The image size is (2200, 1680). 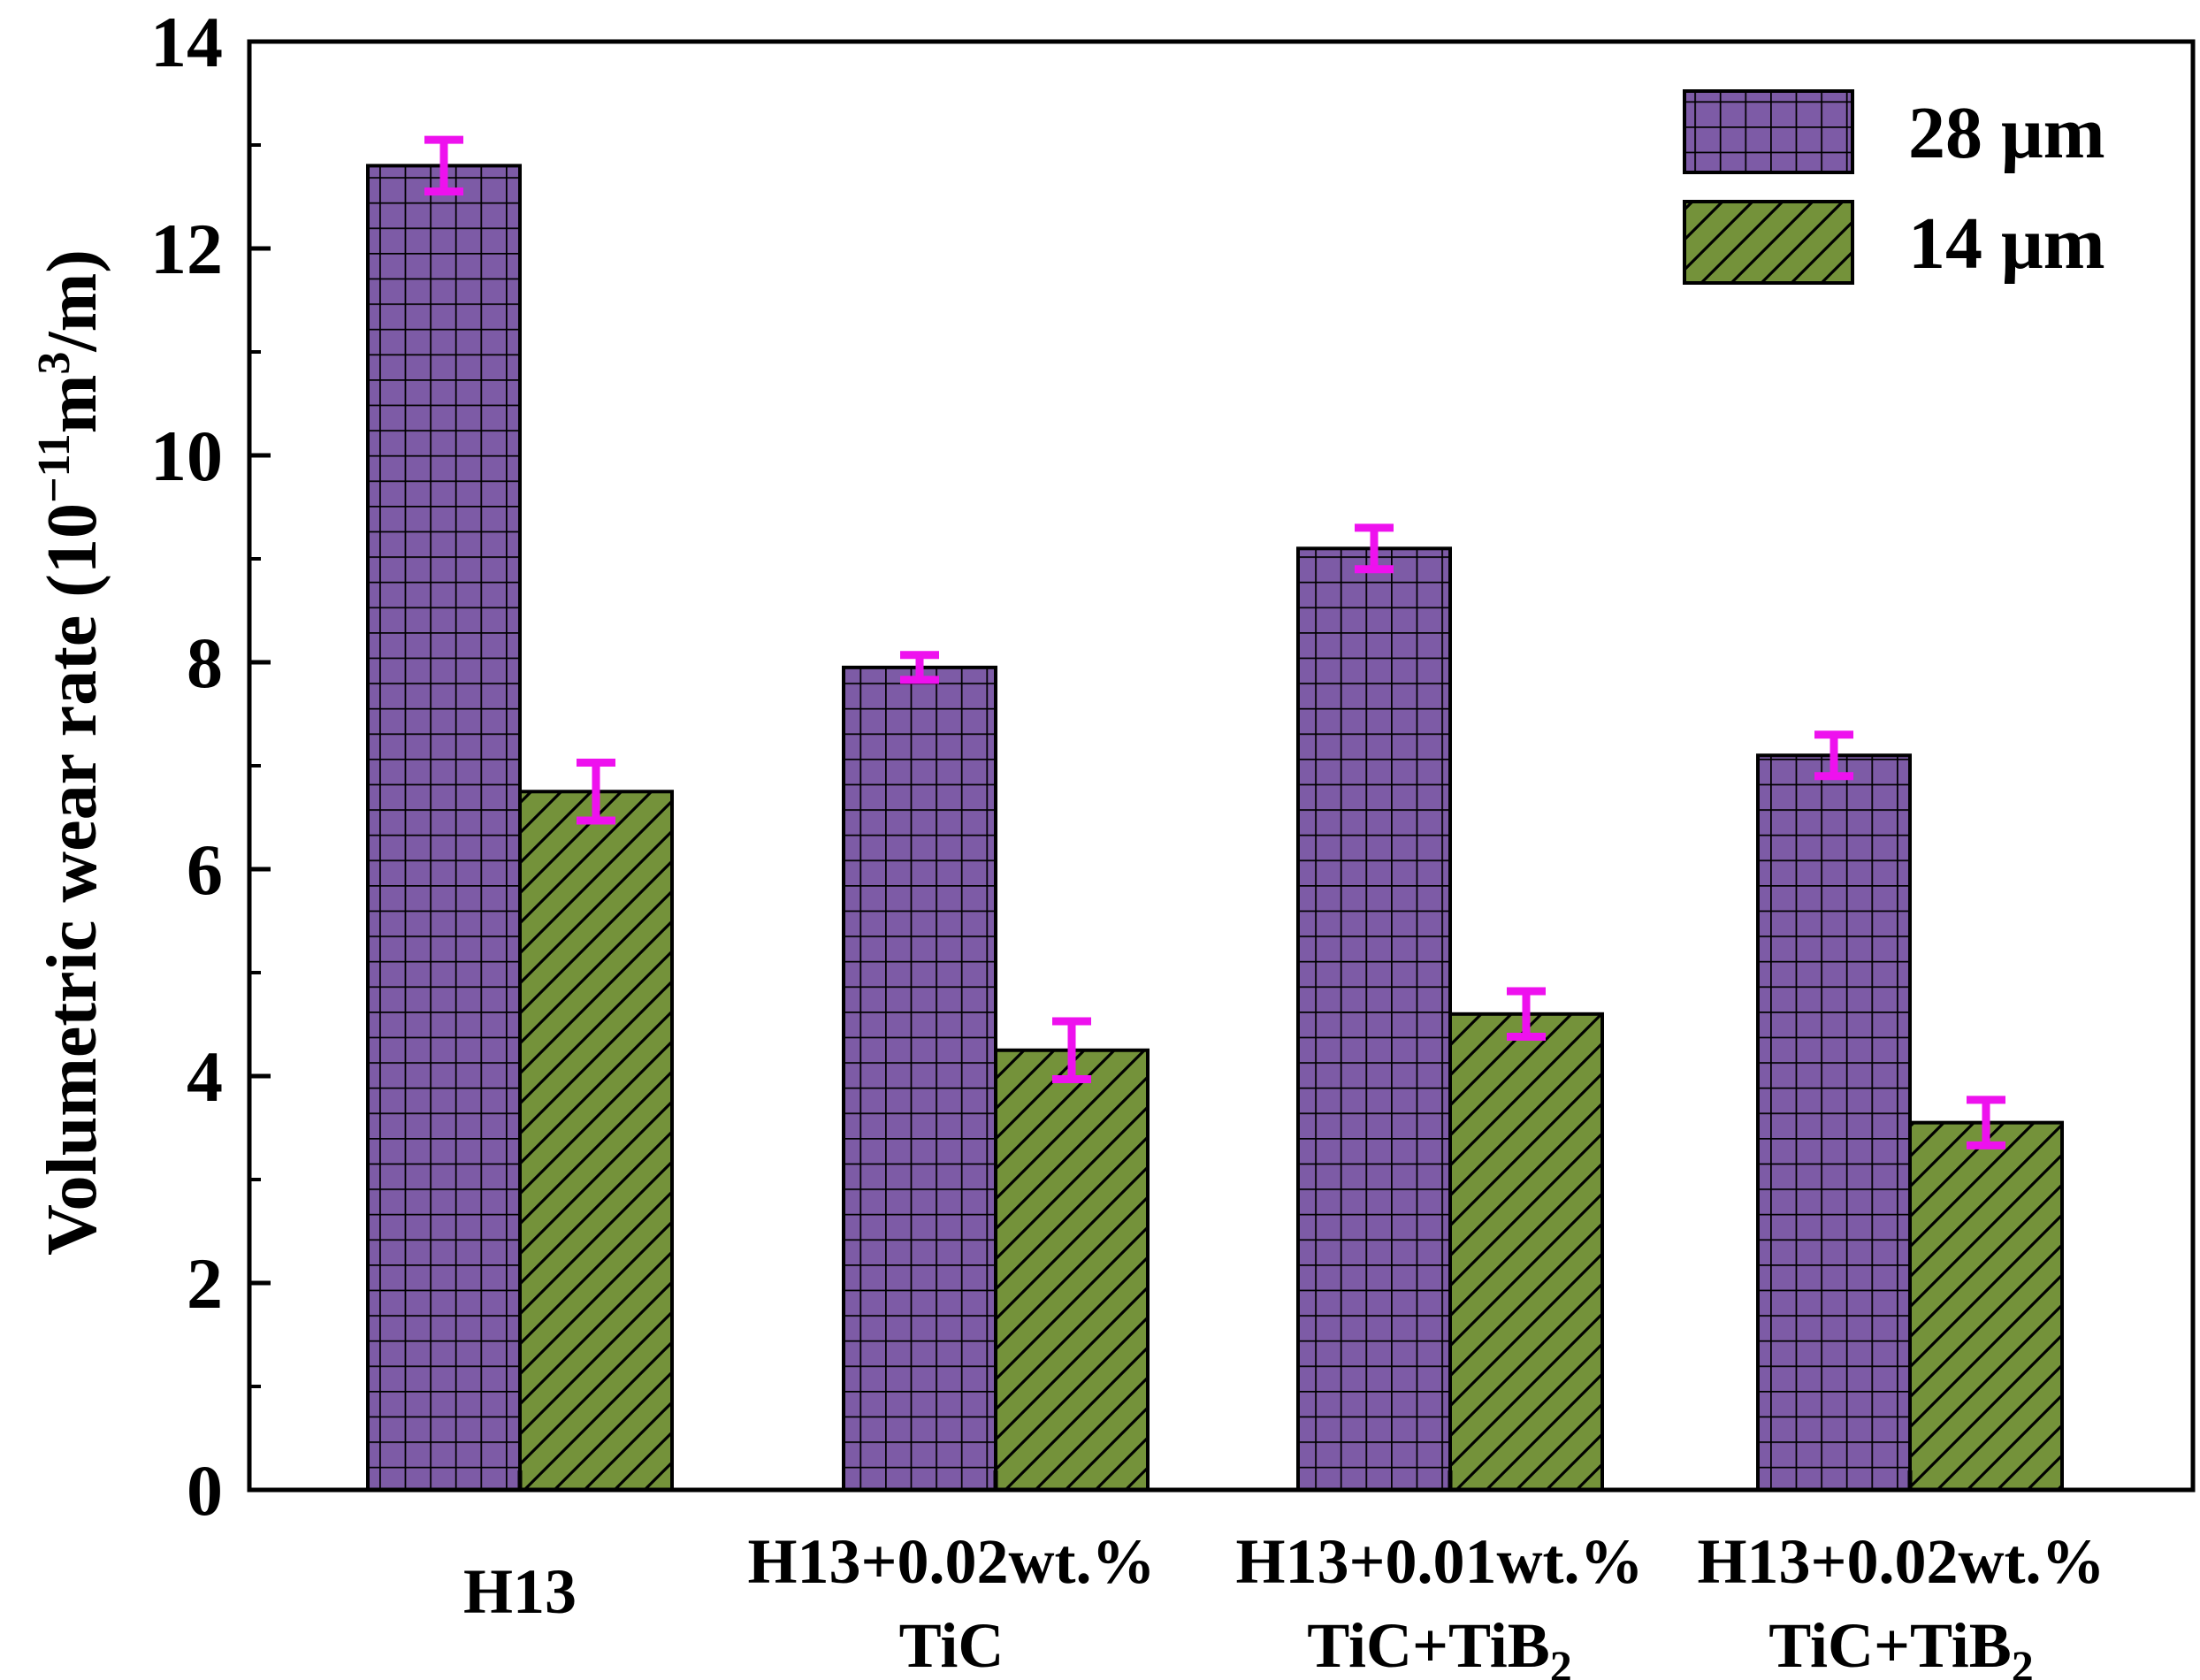 What do you see at coordinates (72, 404) in the screenshot?
I see `y-axis-title-unit-base: m` at bounding box center [72, 404].